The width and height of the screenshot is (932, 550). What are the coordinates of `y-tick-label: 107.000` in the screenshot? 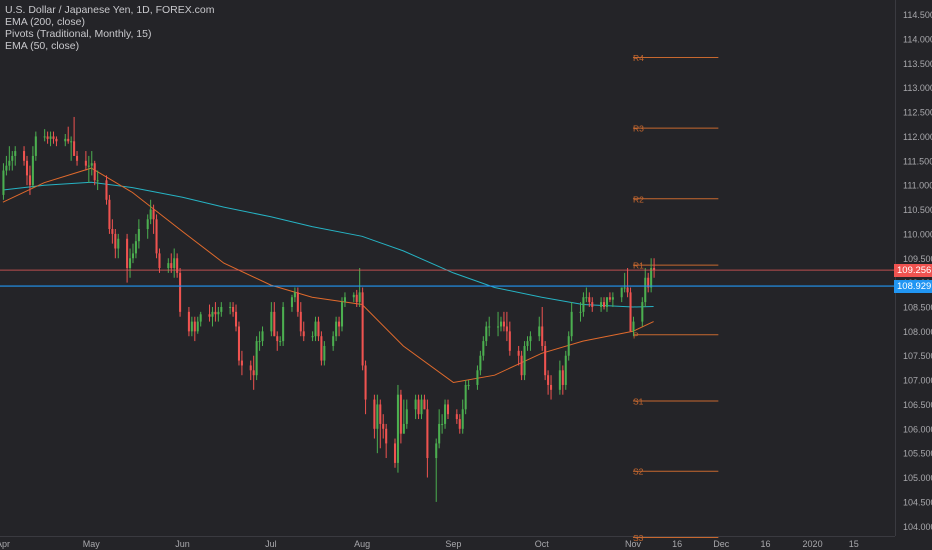 It's located at (917, 381).